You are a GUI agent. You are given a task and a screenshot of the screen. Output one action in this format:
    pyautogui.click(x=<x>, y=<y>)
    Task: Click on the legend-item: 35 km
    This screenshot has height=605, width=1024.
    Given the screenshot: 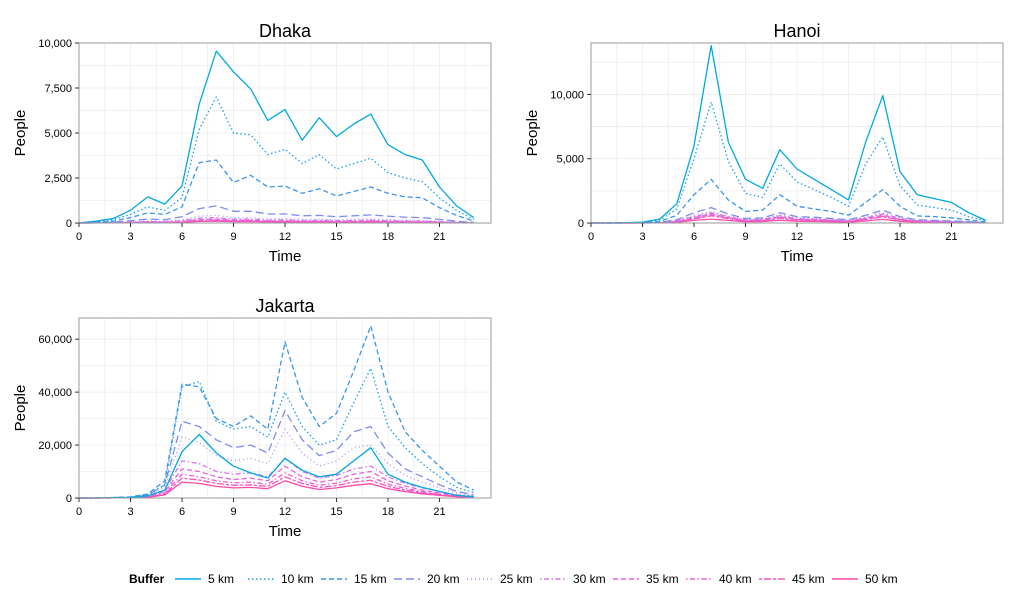 What is the action you would take?
    pyautogui.click(x=646, y=579)
    